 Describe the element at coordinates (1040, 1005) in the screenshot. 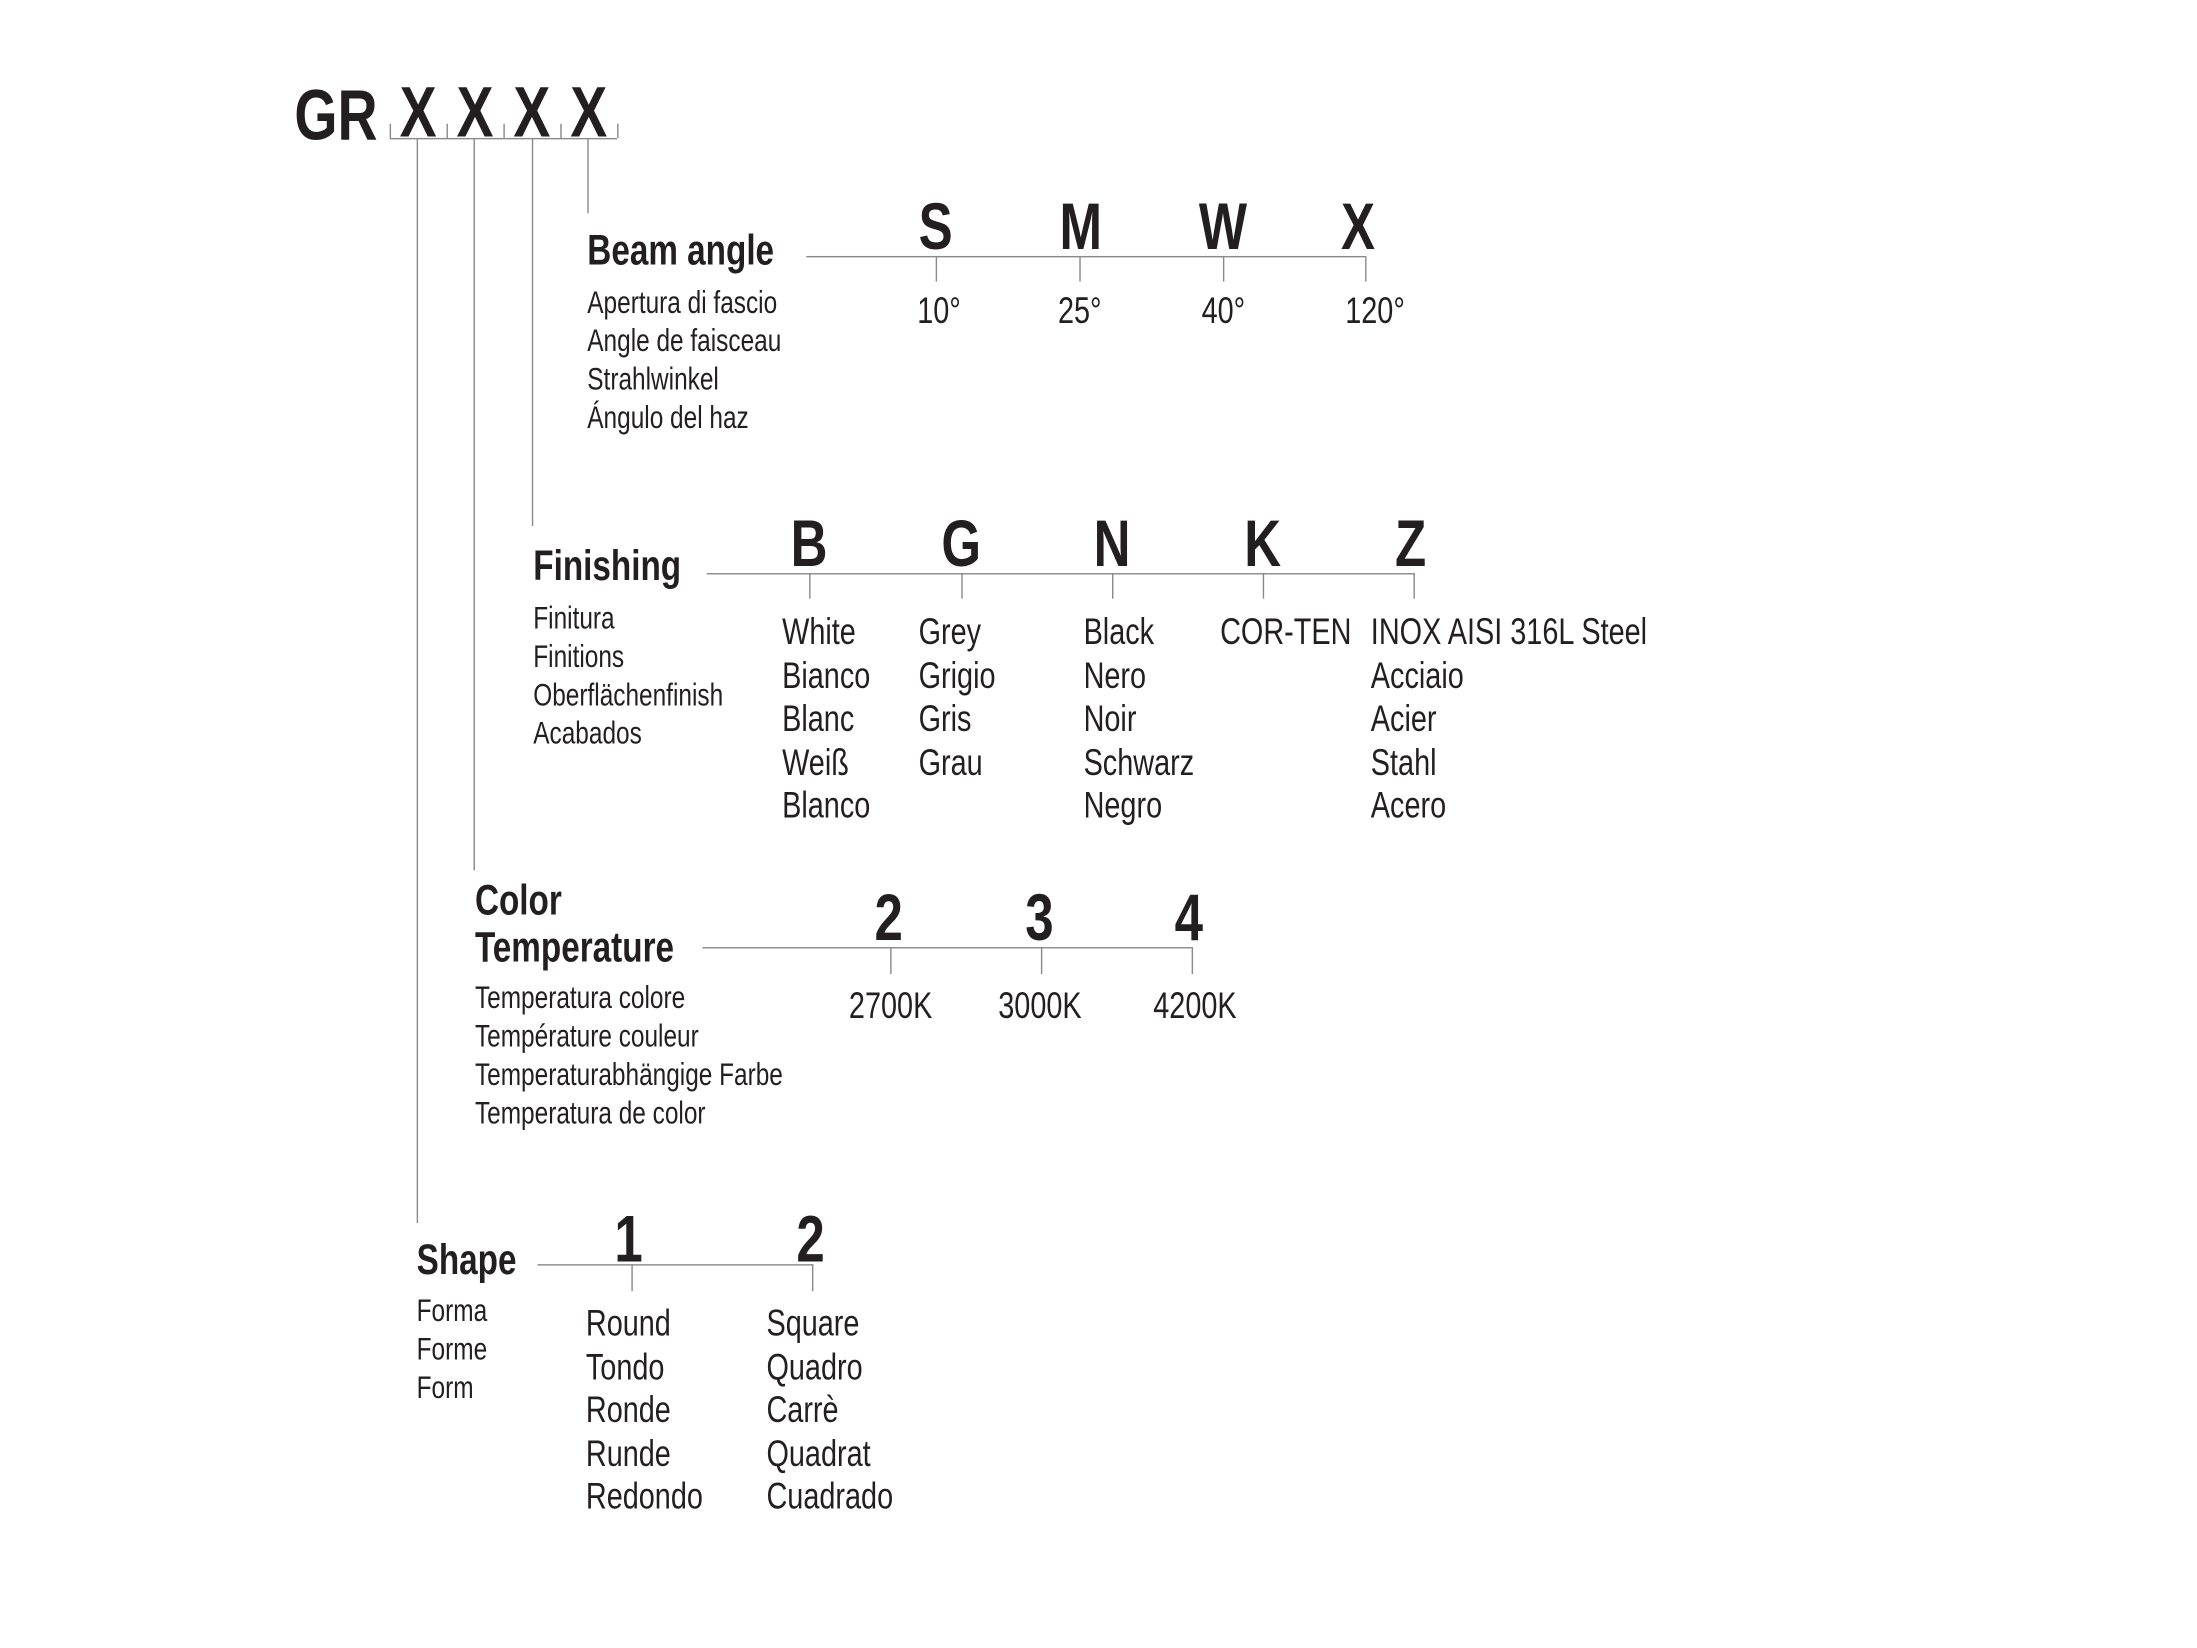

I see `cct-value: 3000K` at that location.